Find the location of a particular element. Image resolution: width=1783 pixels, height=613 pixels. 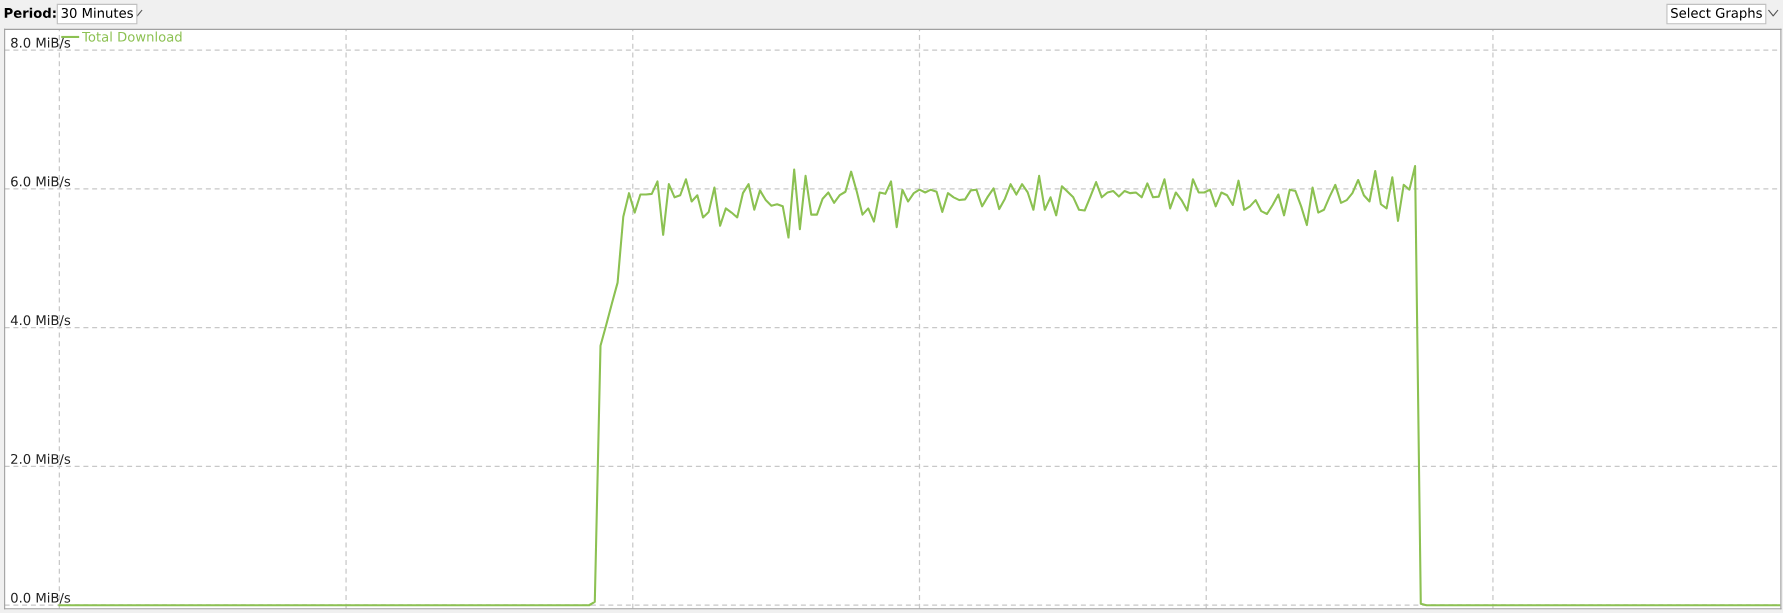

y-tick-label: 6.0 MiB/s is located at coordinates (41, 182).